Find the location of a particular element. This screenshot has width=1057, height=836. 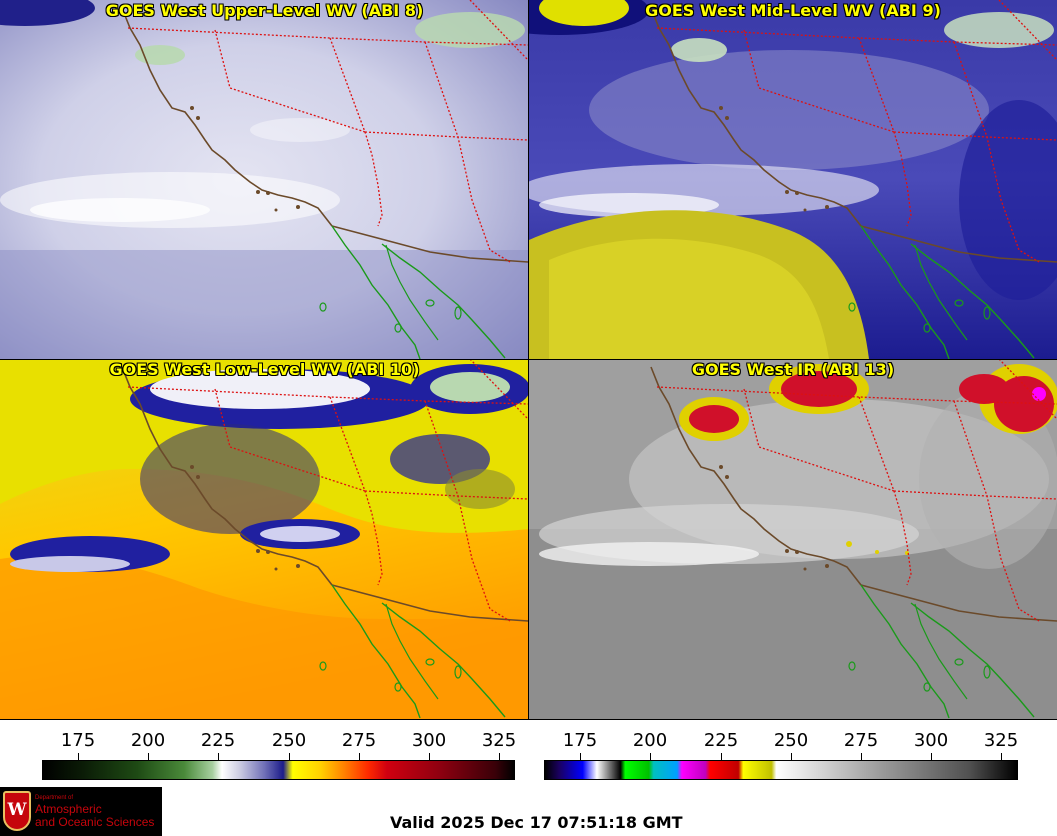

logo-dept-text: Department of is located at coordinates (54, 798).